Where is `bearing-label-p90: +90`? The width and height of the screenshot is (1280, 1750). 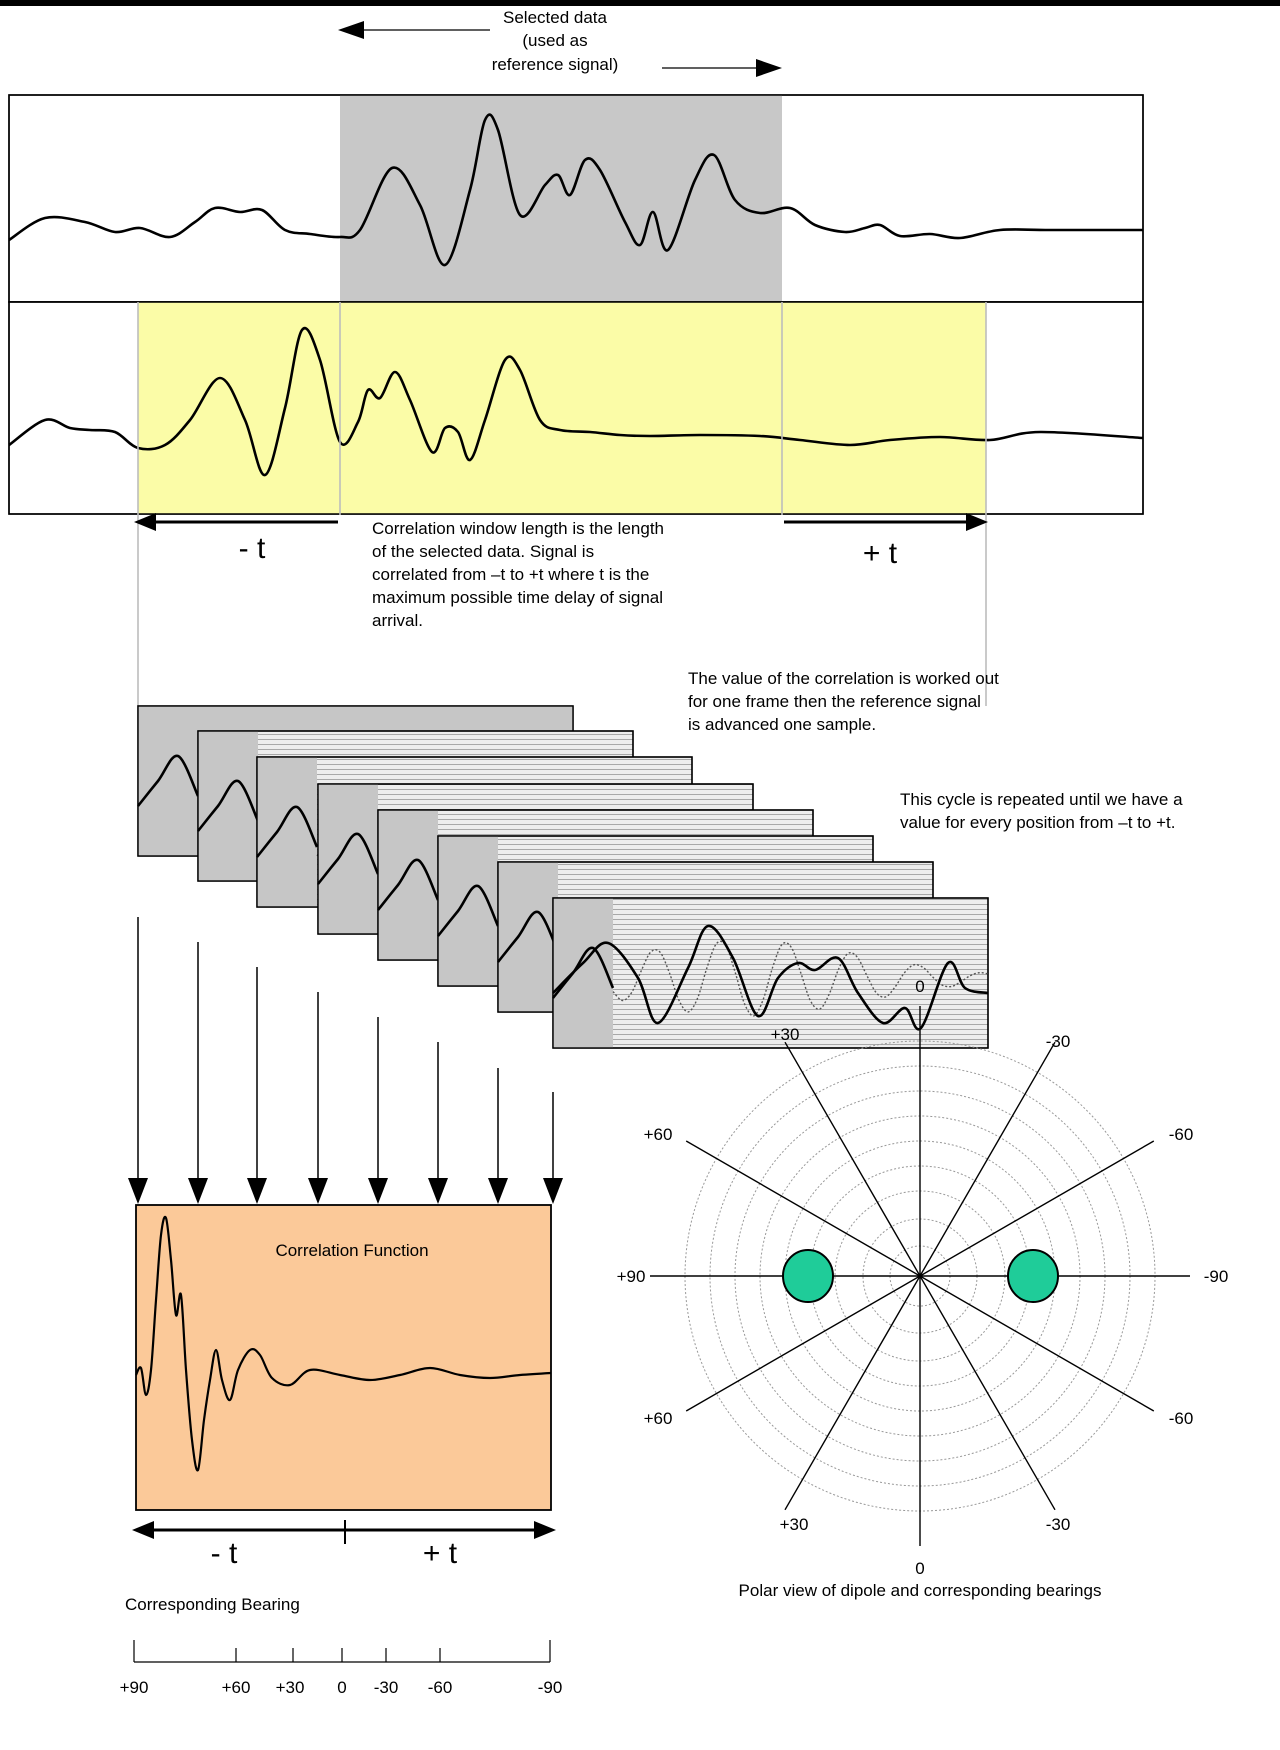
bearing-label-p90: +90 is located at coordinates (134, 1687).